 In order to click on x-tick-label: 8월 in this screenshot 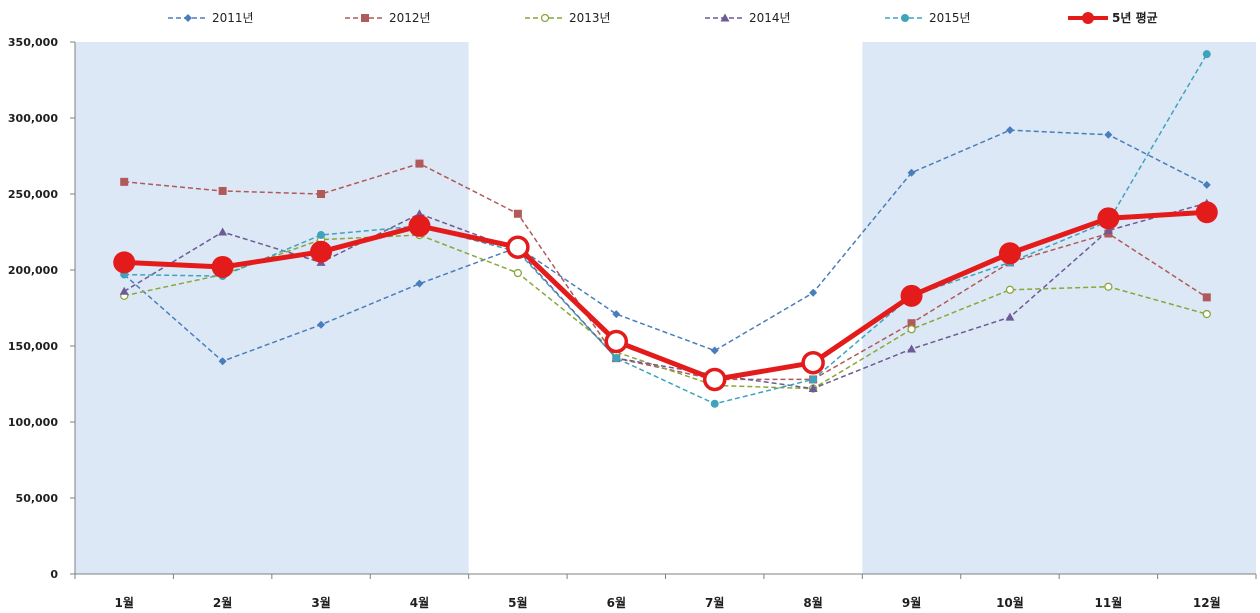, I will do `click(812, 602)`.